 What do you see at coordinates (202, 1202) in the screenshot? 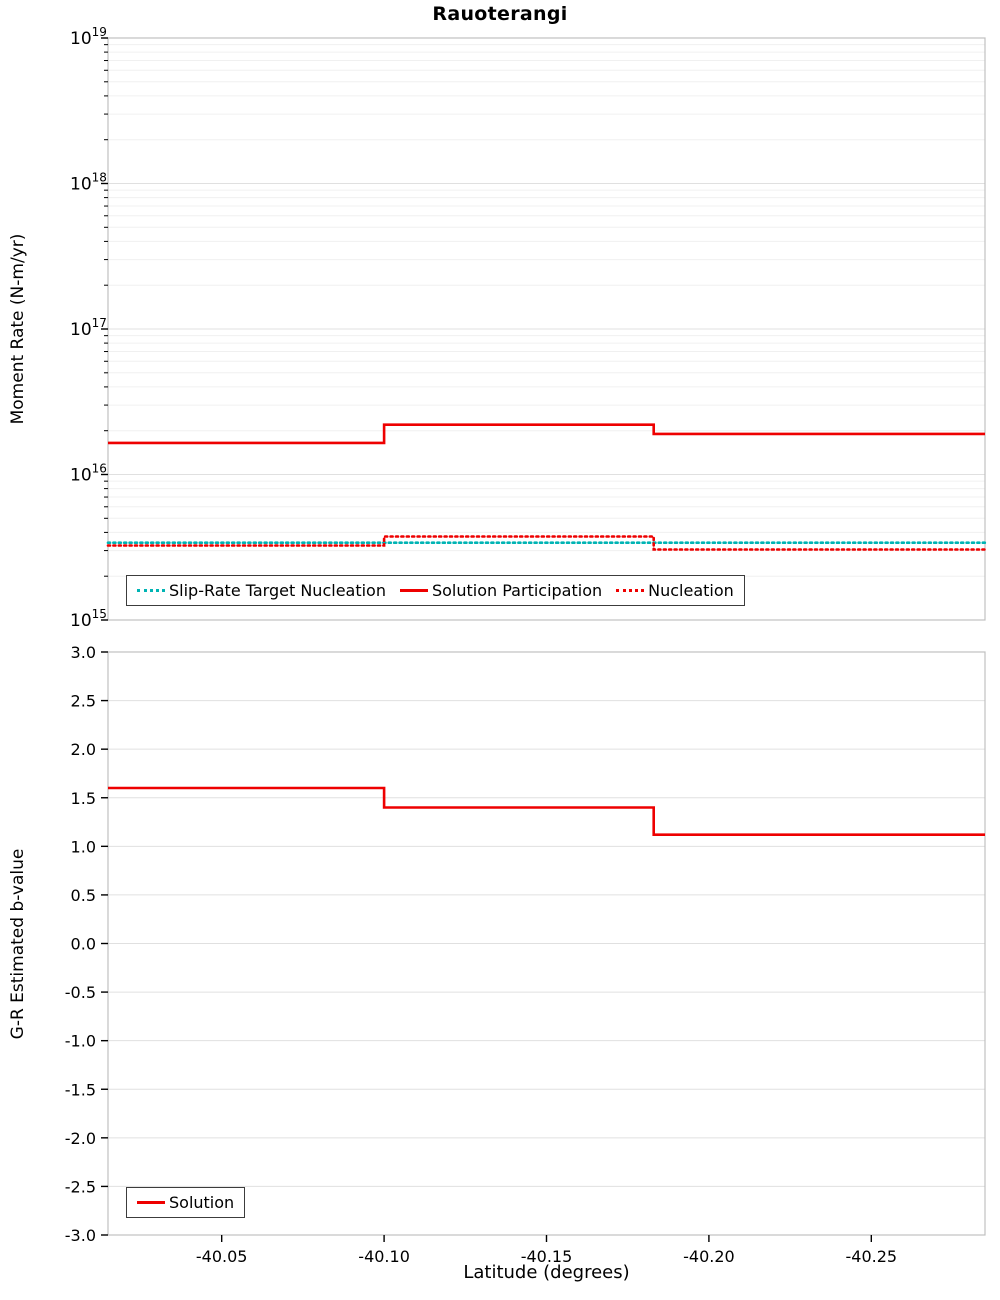
I see `legend-label: Solution` at bounding box center [202, 1202].